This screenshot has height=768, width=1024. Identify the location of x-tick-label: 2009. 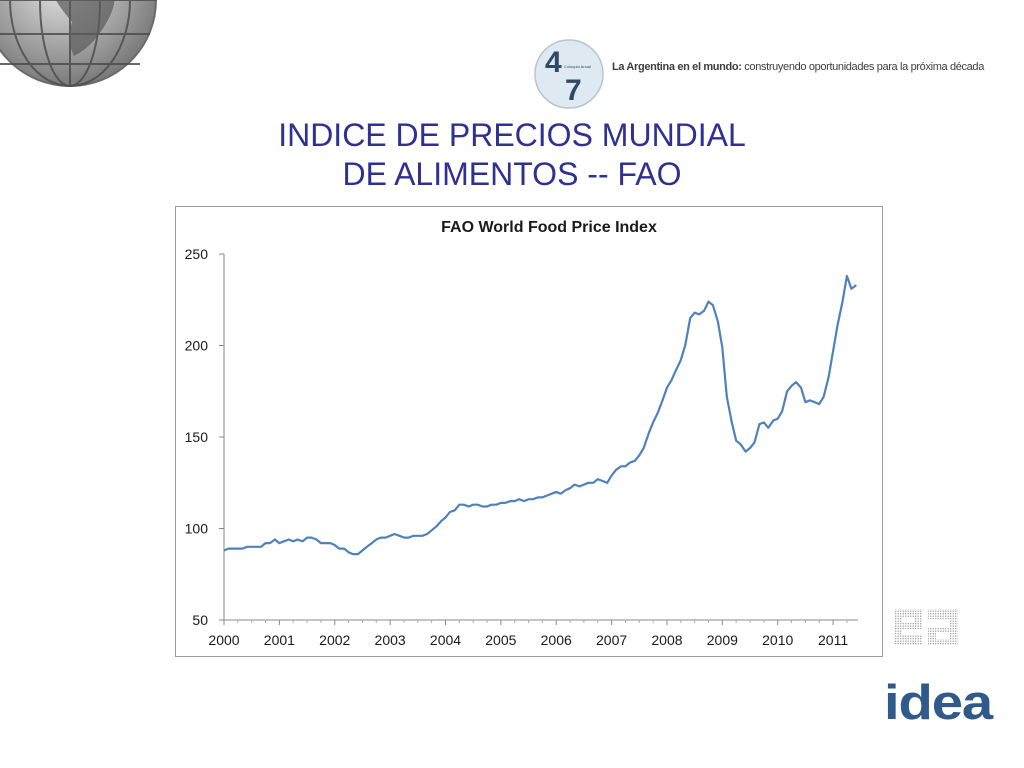
(722, 640).